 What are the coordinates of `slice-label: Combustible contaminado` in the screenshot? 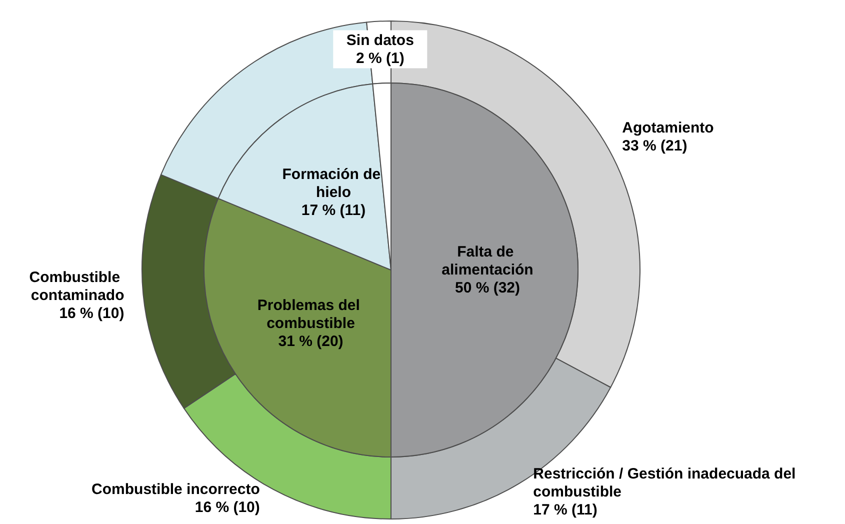 It's located at (76, 286).